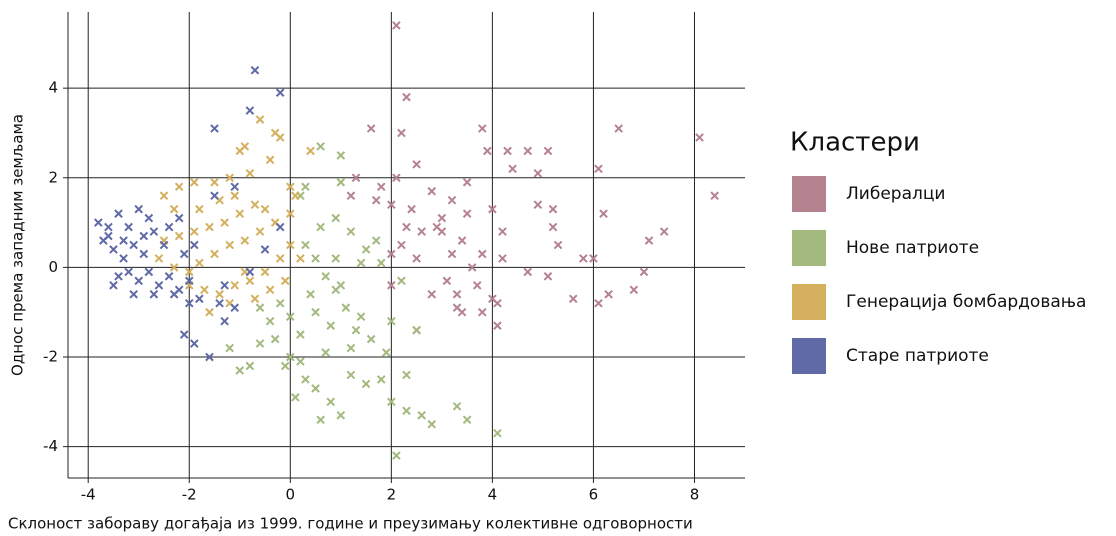 The height and width of the screenshot is (536, 1116). What do you see at coordinates (917, 356) in the screenshot?
I see `legend-label: Старе патриоте` at bounding box center [917, 356].